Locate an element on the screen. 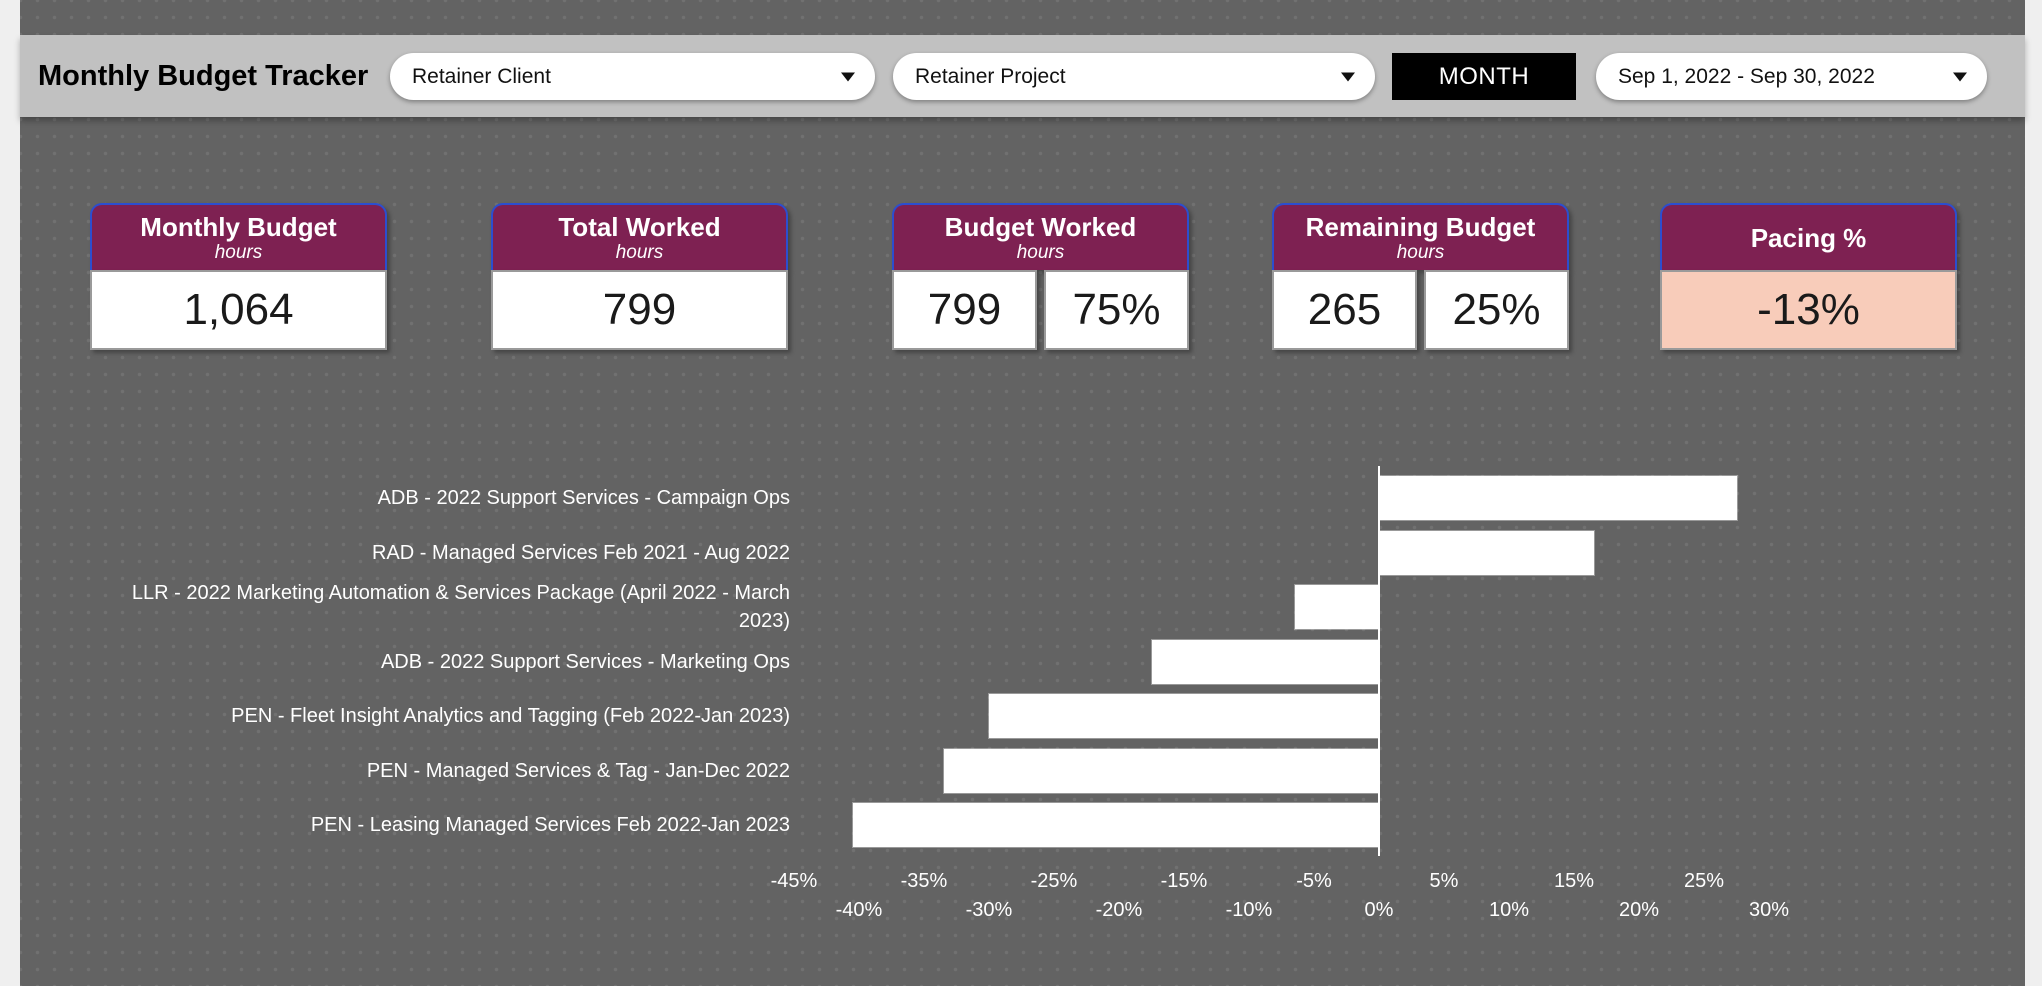  date-range-dropdown: Sep 1, 2022 - Sep 30, 2022 is located at coordinates (1791, 76).